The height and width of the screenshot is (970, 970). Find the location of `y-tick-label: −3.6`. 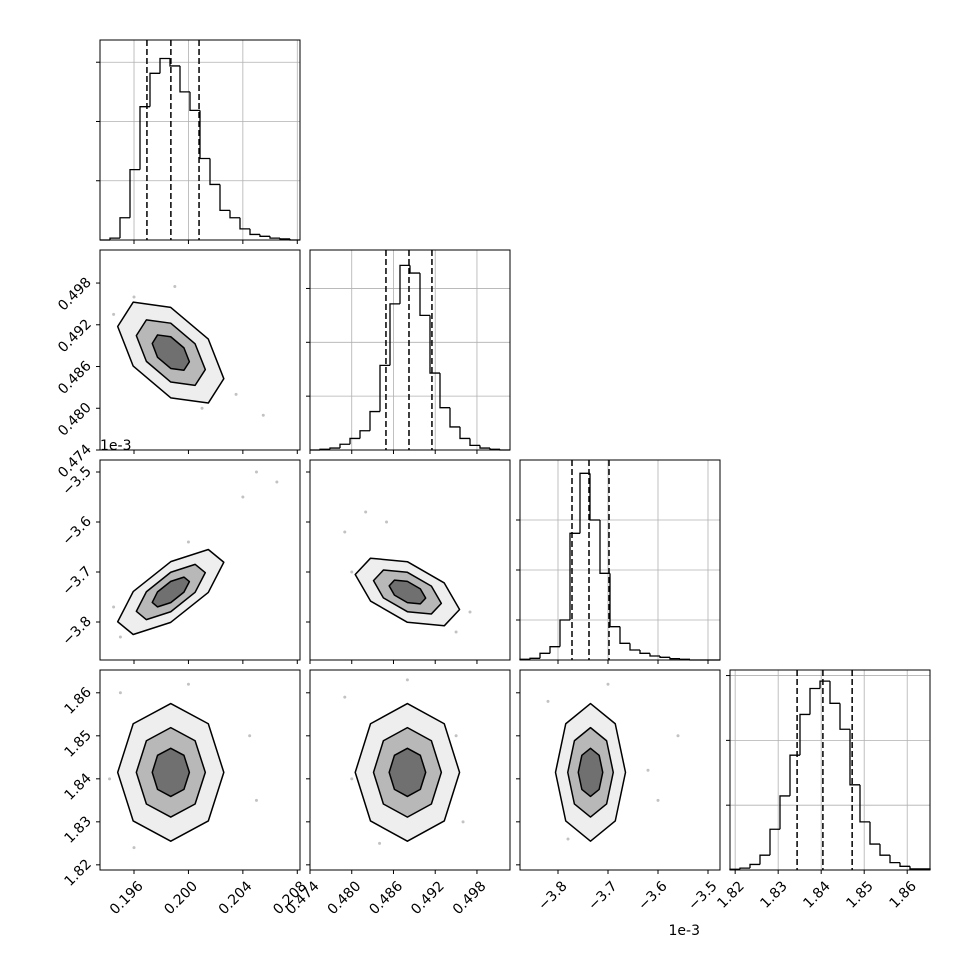

y-tick-label: −3.6 is located at coordinates (76, 530).